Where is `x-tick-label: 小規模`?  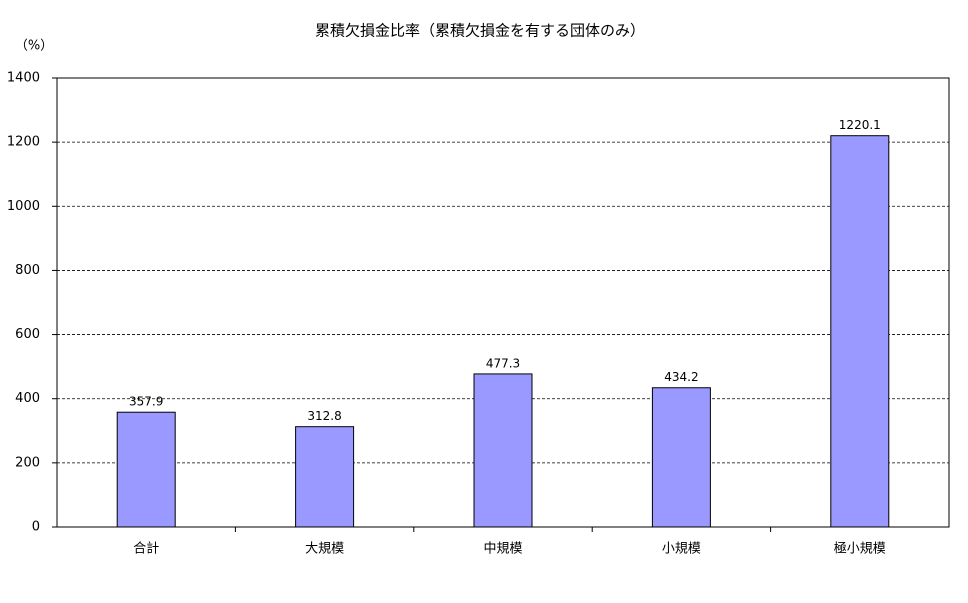
x-tick-label: 小規模 is located at coordinates (681, 549).